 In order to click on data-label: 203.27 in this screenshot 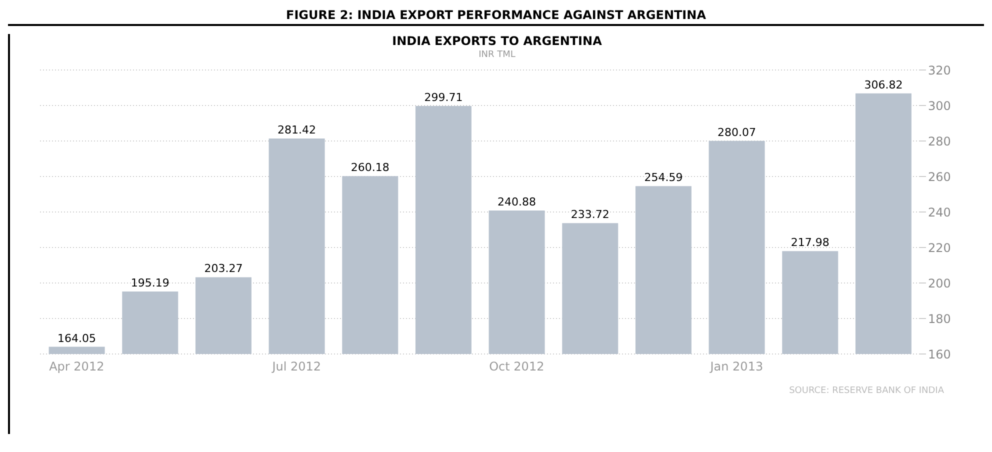, I will do `click(223, 269)`.